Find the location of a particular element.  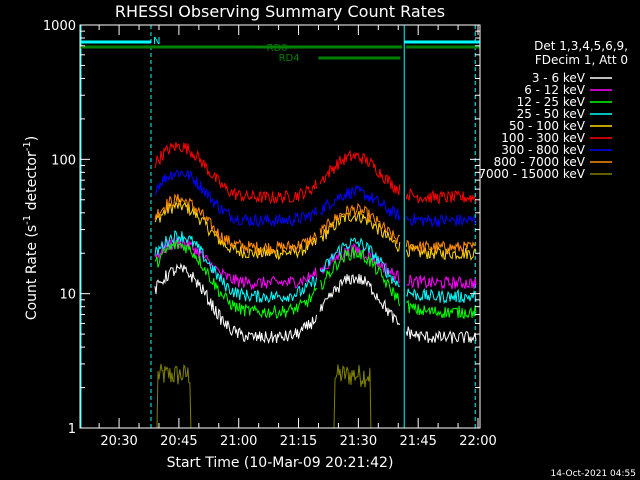

x-tick-label: 21:00 is located at coordinates (238, 441).